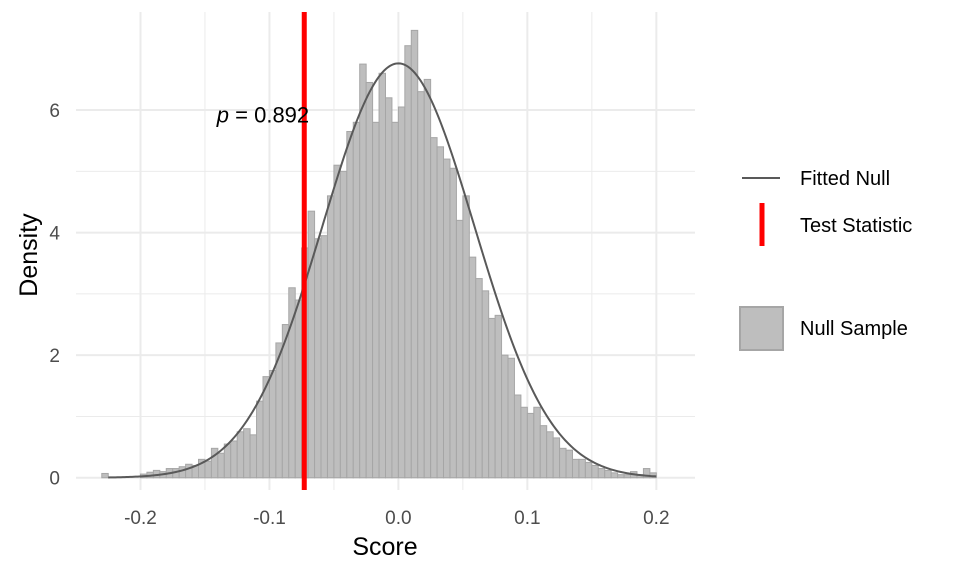 The height and width of the screenshot is (576, 960). I want to click on y-axis-title: Density, so click(29, 255).